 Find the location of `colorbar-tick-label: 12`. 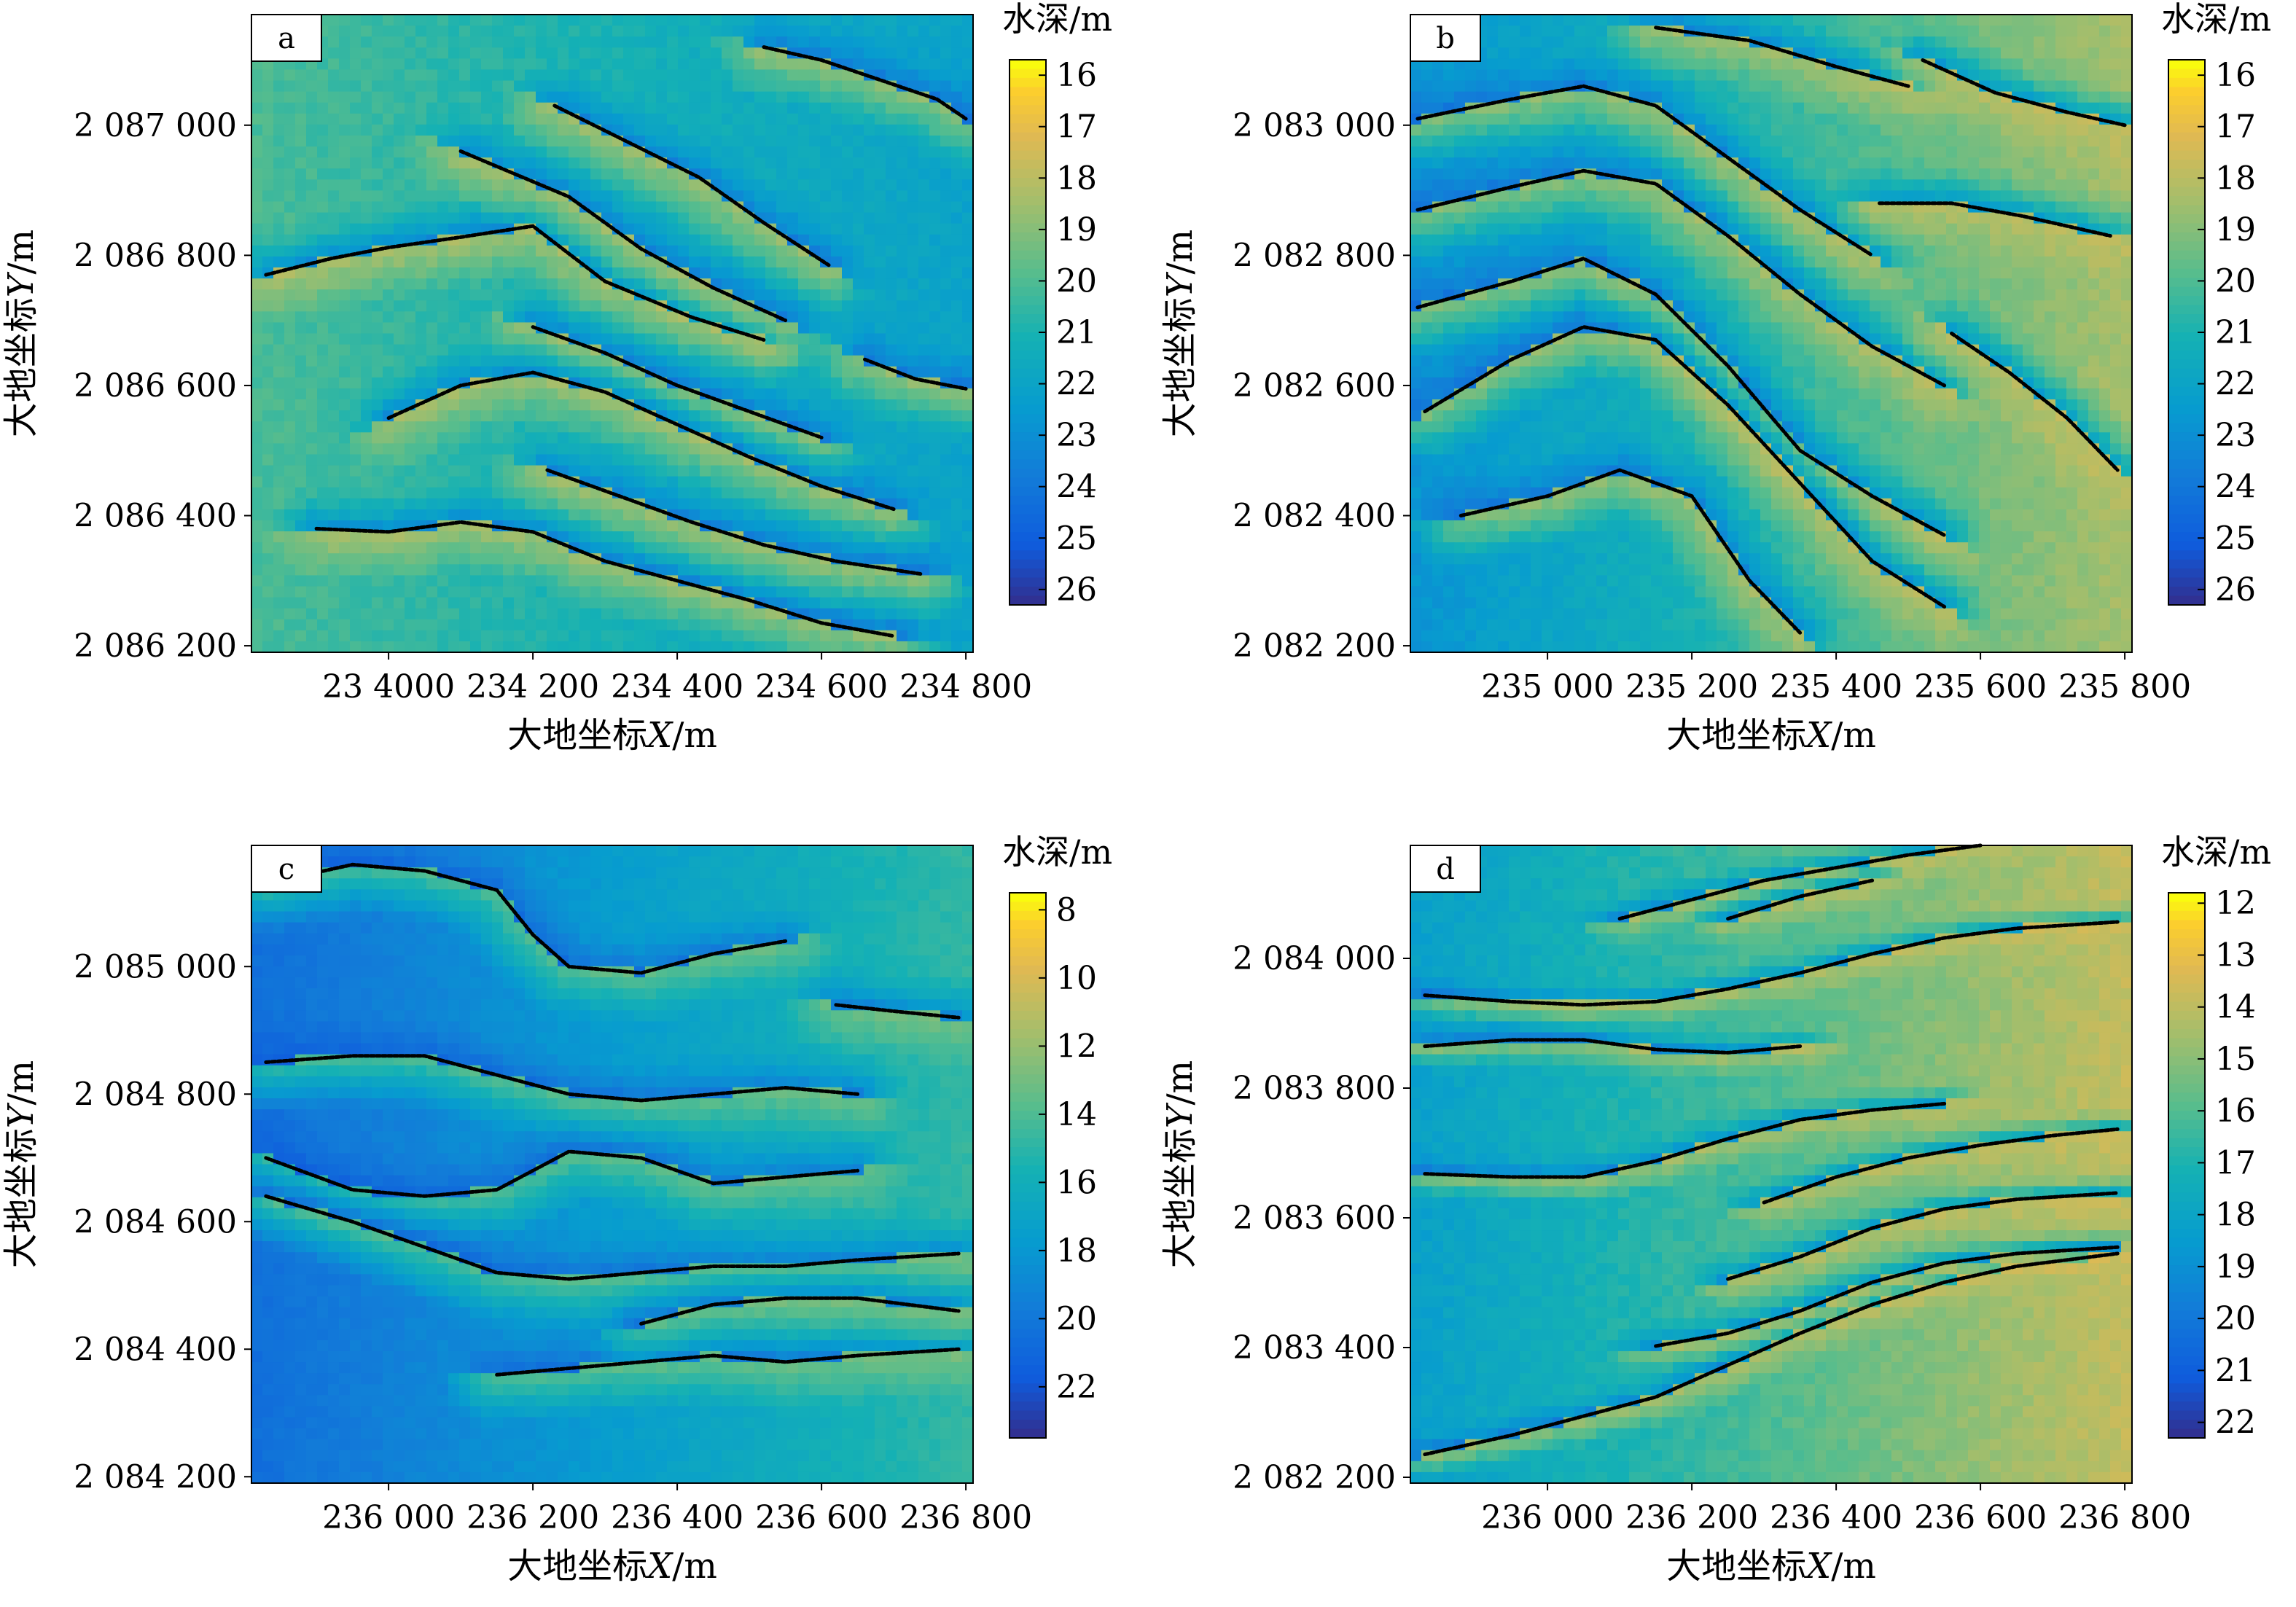

colorbar-tick-label: 12 is located at coordinates (2236, 903).